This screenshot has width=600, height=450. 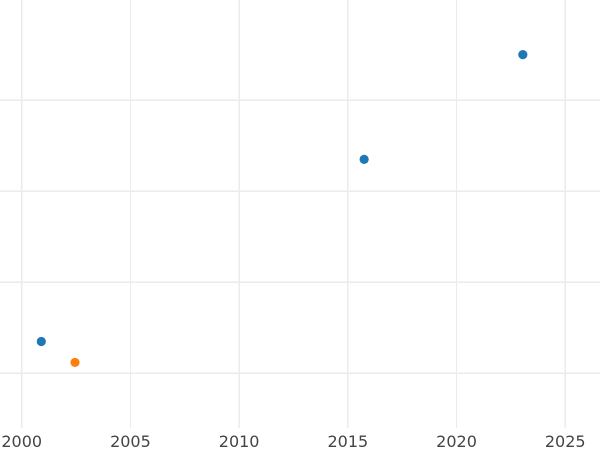 What do you see at coordinates (239, 441) in the screenshot?
I see `x-tick-label: 2010` at bounding box center [239, 441].